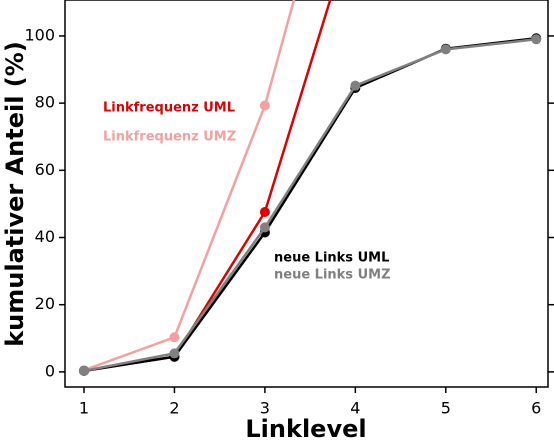 The height and width of the screenshot is (443, 554). I want to click on y-axis-title: kumulativer Anteil (%), so click(15, 194).